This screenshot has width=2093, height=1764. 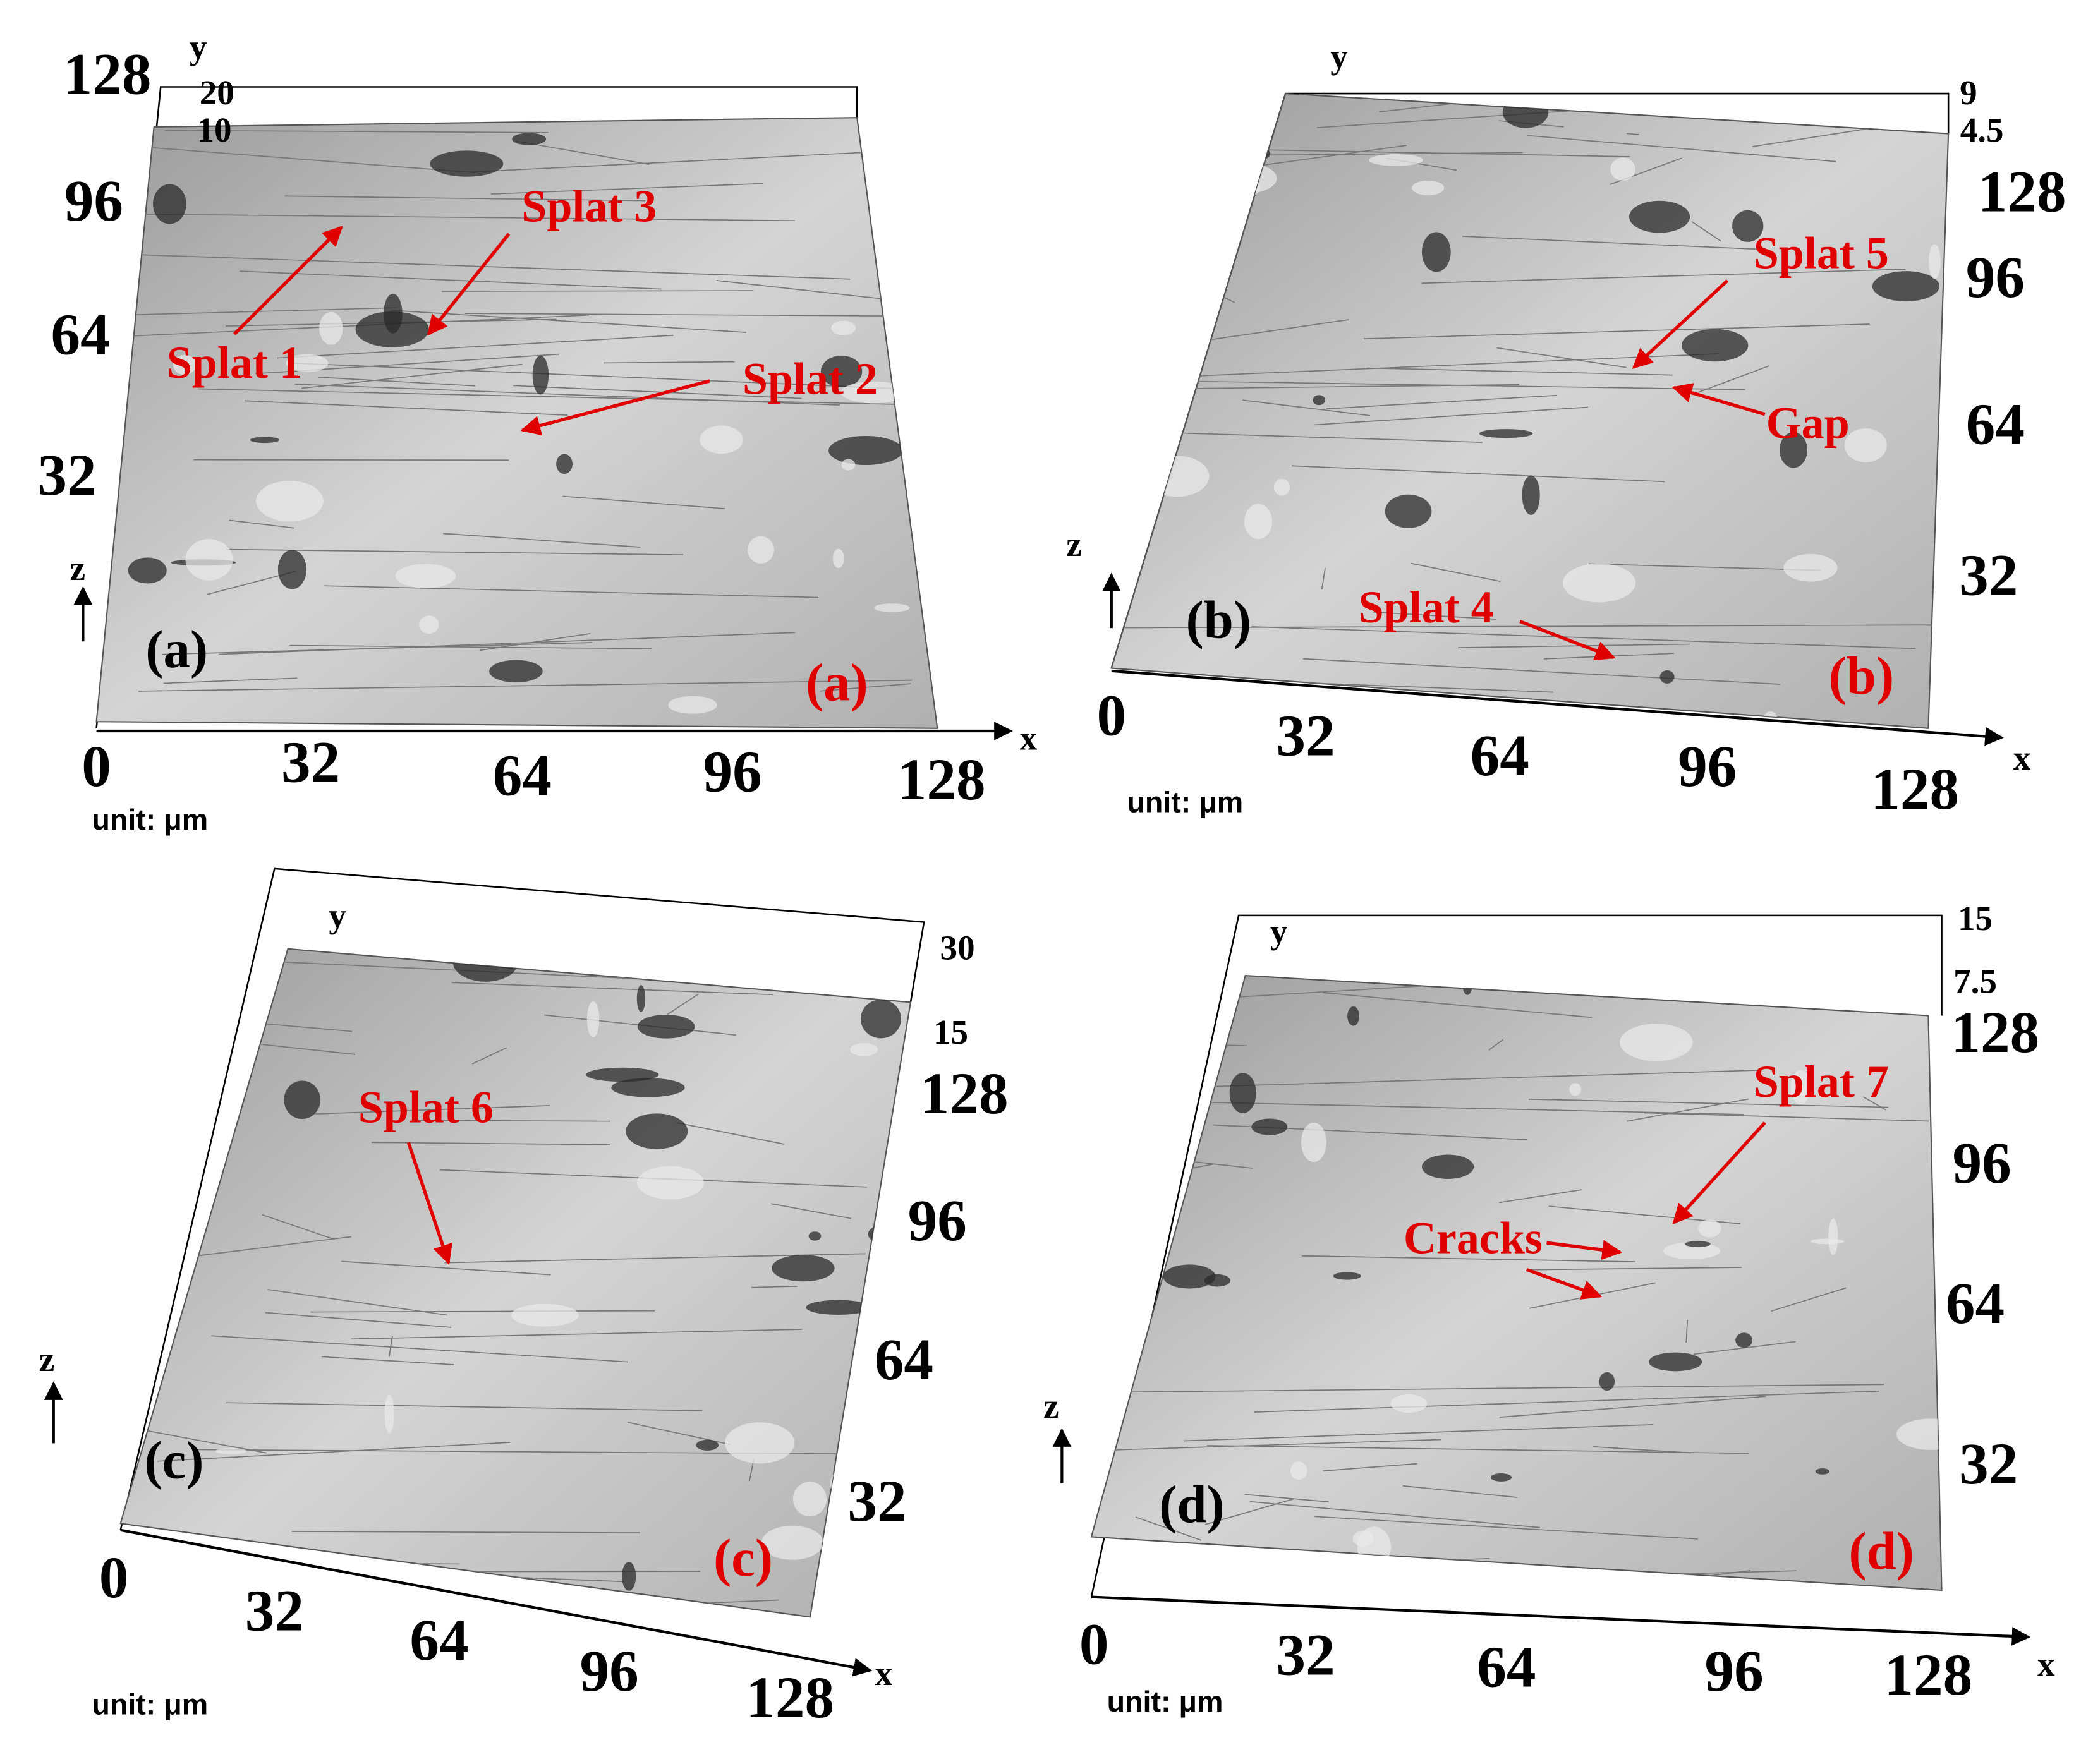 I want to click on surface, so click(x=516, y=423).